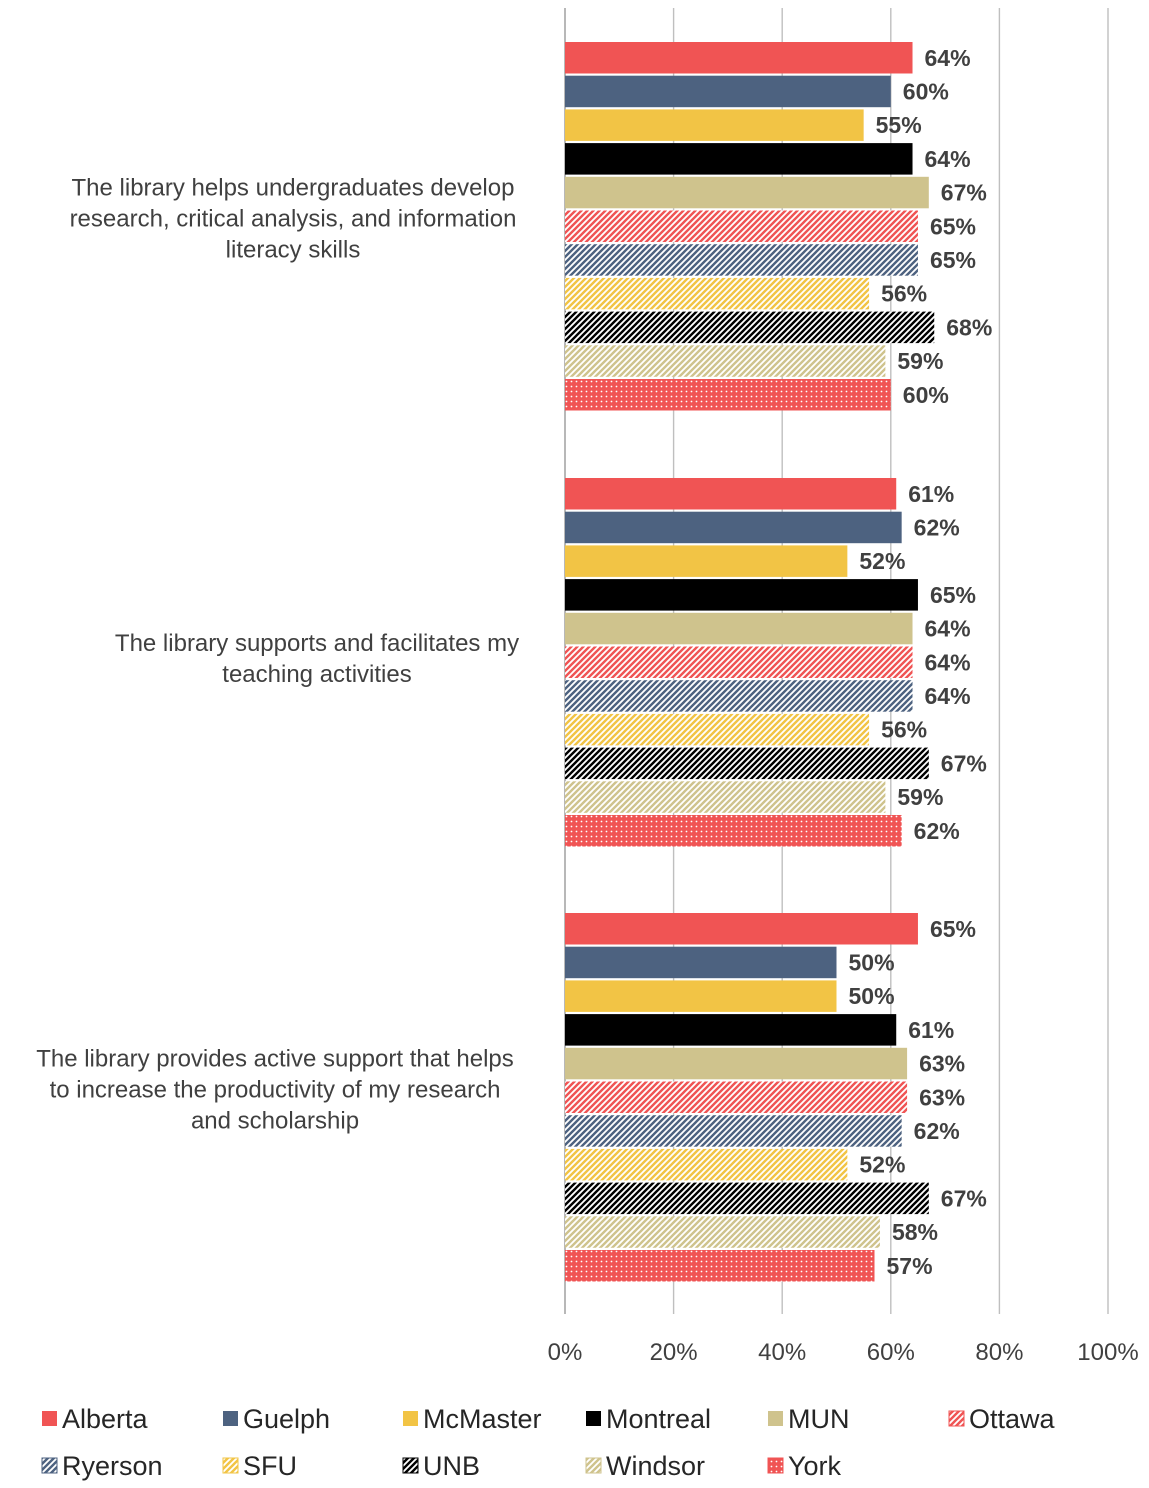 Image resolution: width=1149 pixels, height=1488 pixels. What do you see at coordinates (926, 395) in the screenshot?
I see `data-label-york-1: 60%` at bounding box center [926, 395].